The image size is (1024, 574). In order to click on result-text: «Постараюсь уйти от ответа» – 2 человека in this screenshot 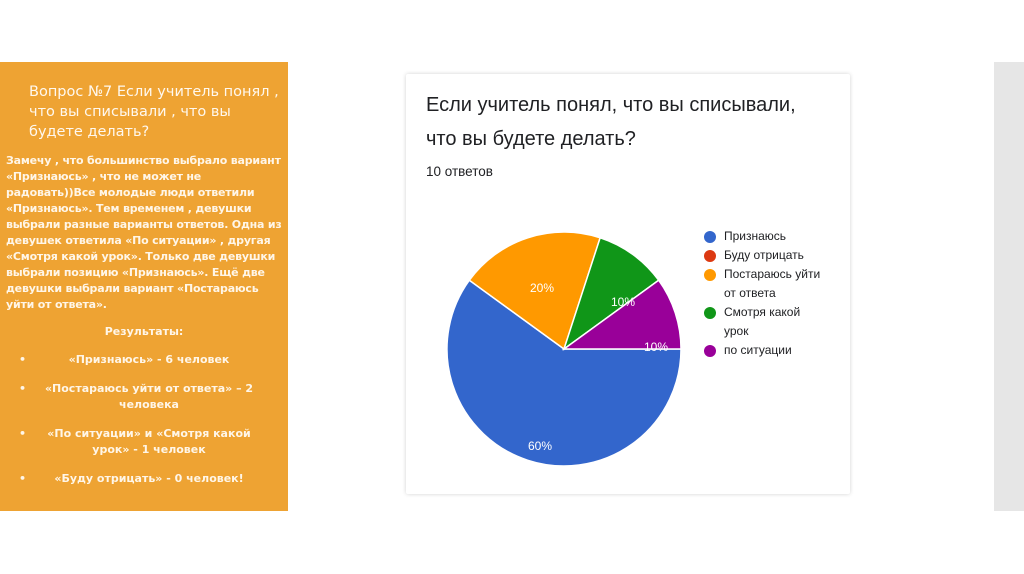, I will do `click(149, 396)`.